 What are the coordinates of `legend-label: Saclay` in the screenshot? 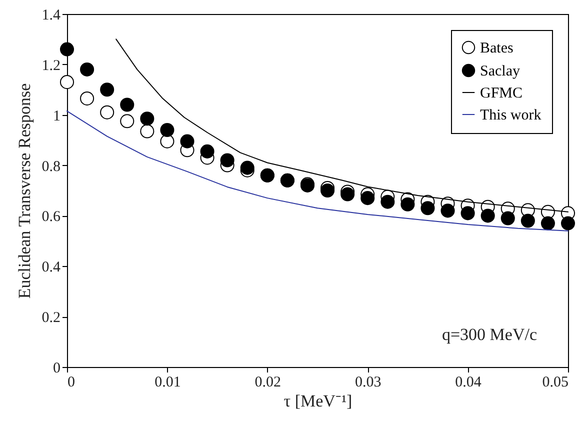 It's located at (500, 72).